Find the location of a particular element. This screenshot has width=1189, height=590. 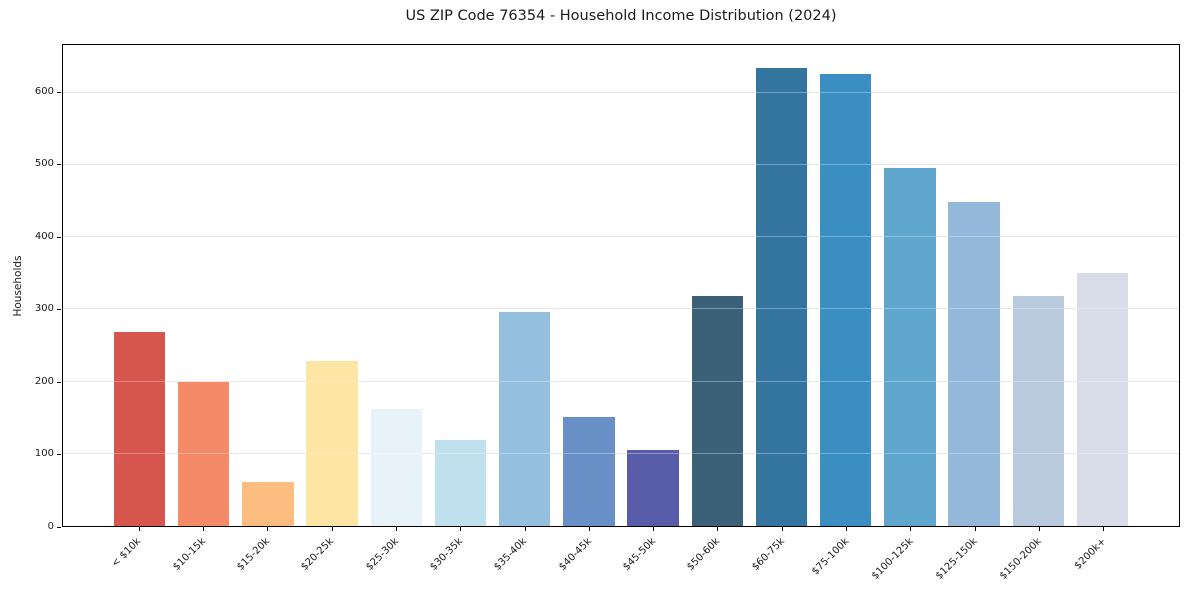

x-tick-label: $15-20k is located at coordinates (253, 554).